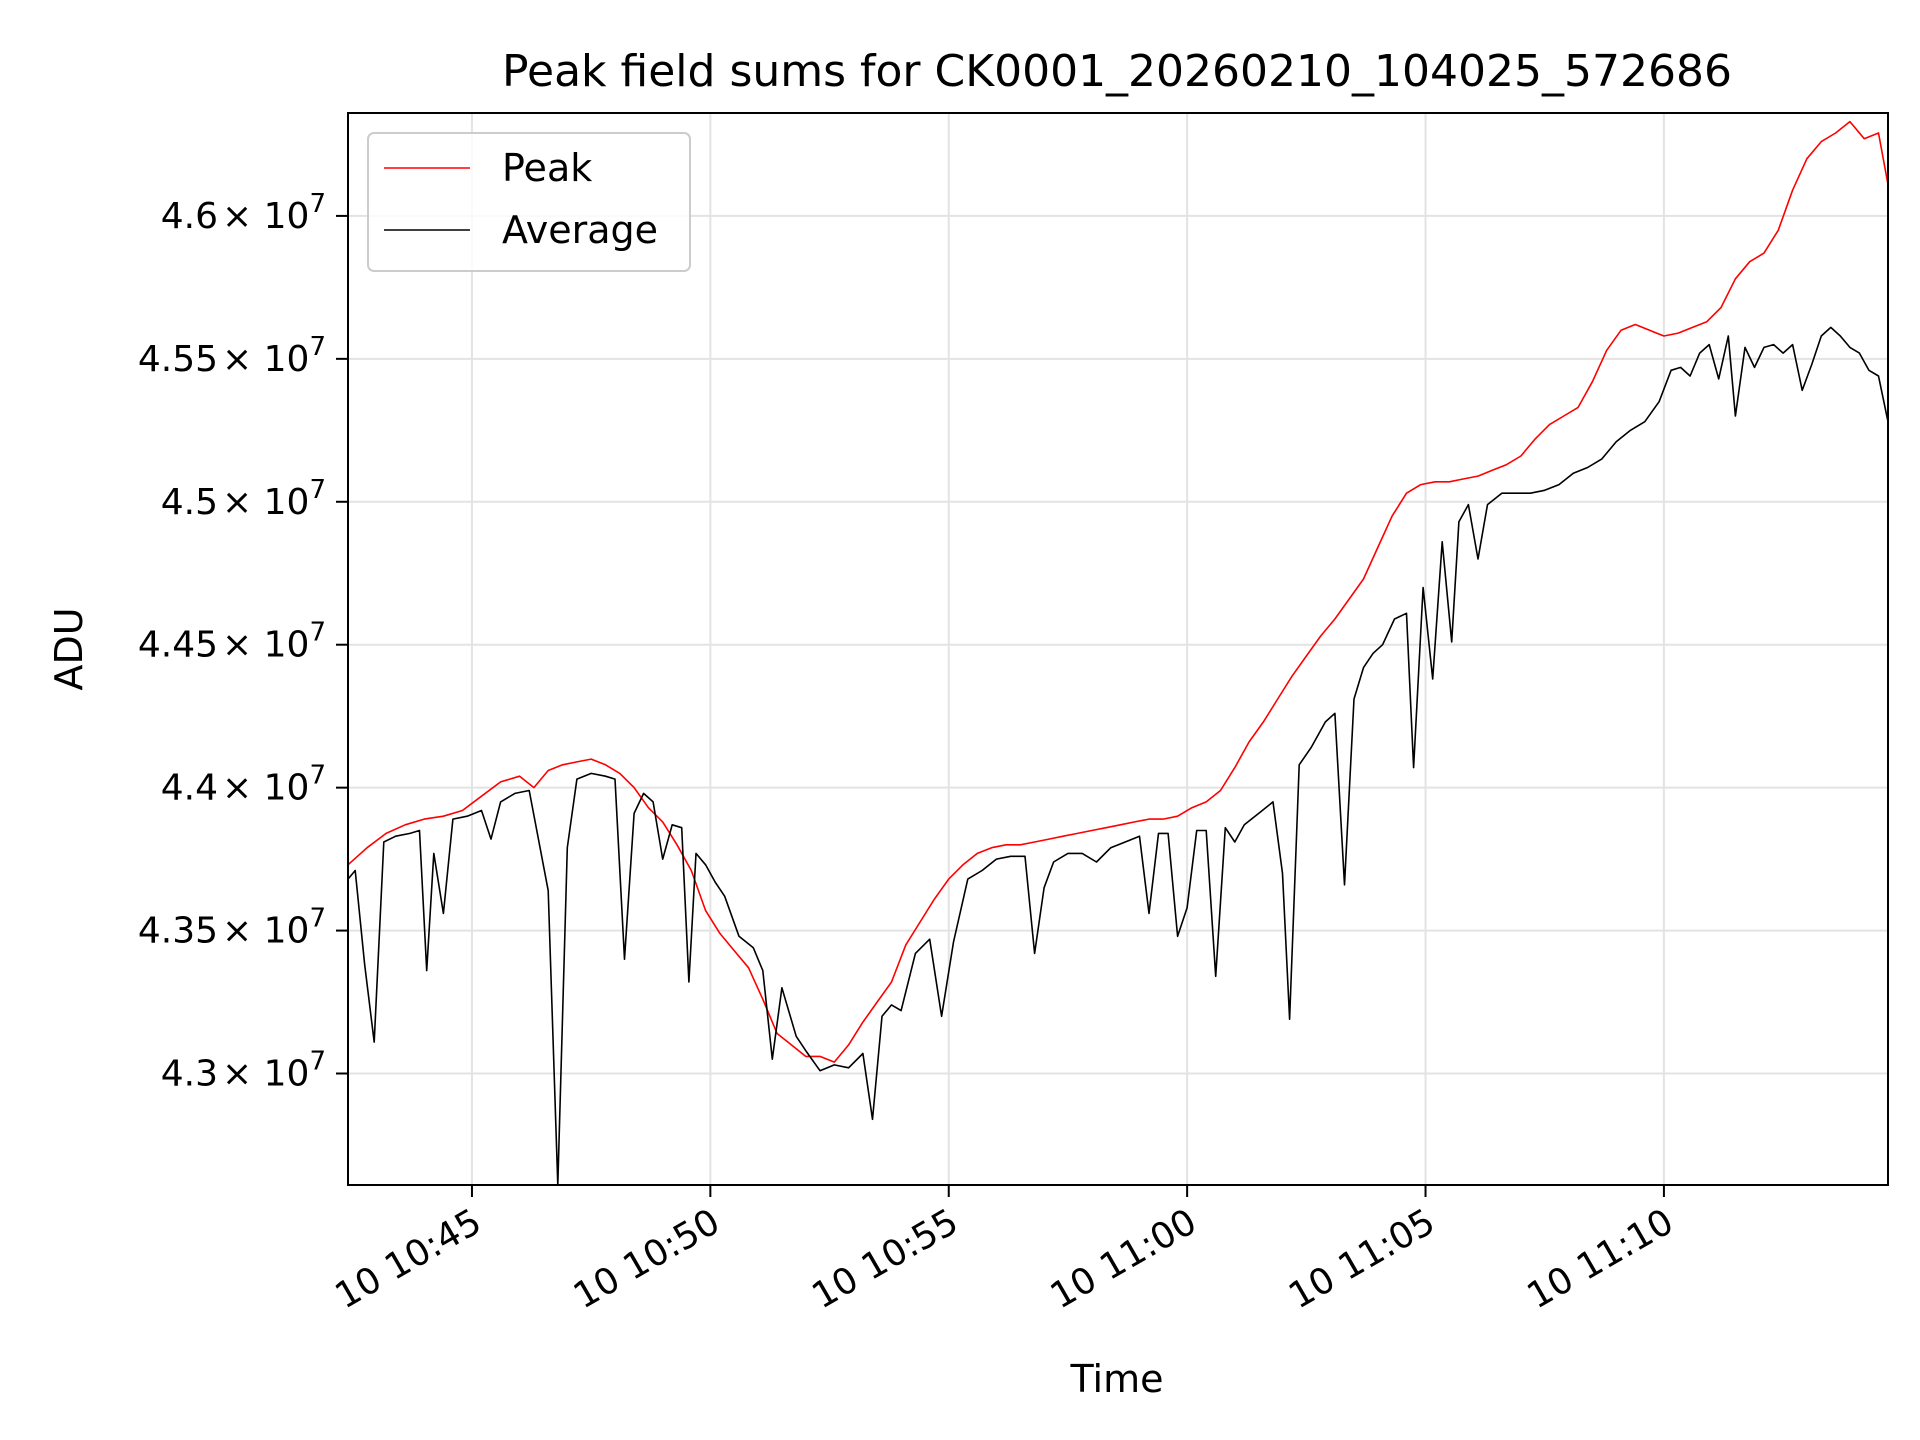  What do you see at coordinates (547, 168) in the screenshot?
I see `legend-label-peak: Peak` at bounding box center [547, 168].